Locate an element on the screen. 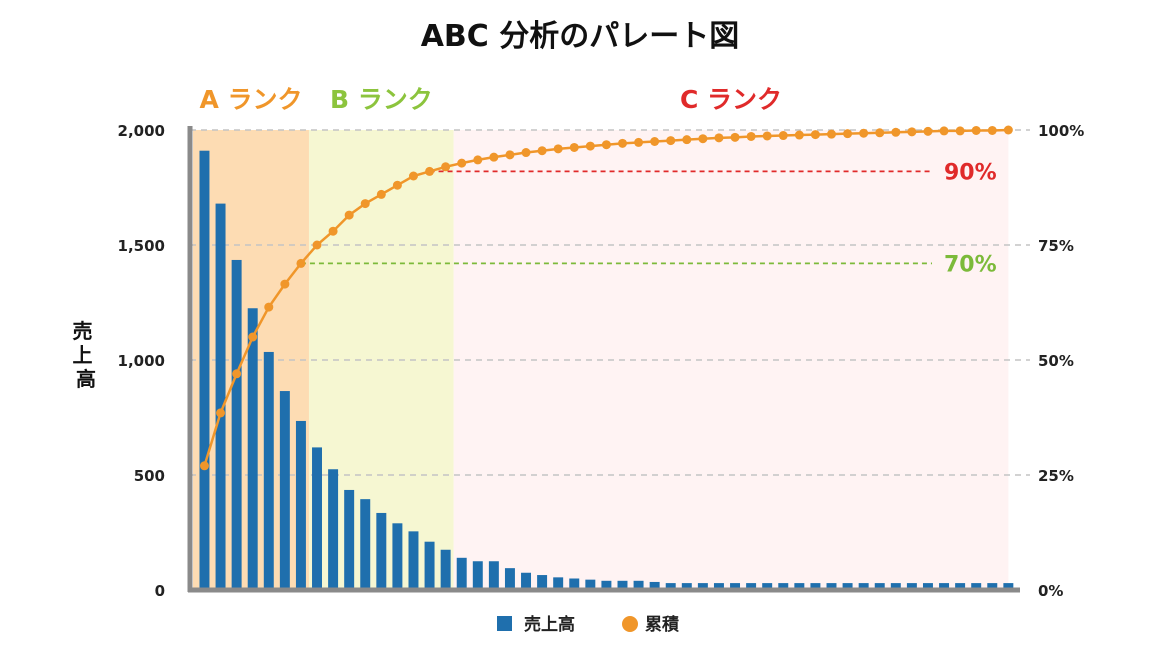  threshold-labels: 90% 70% is located at coordinates (970, 218).